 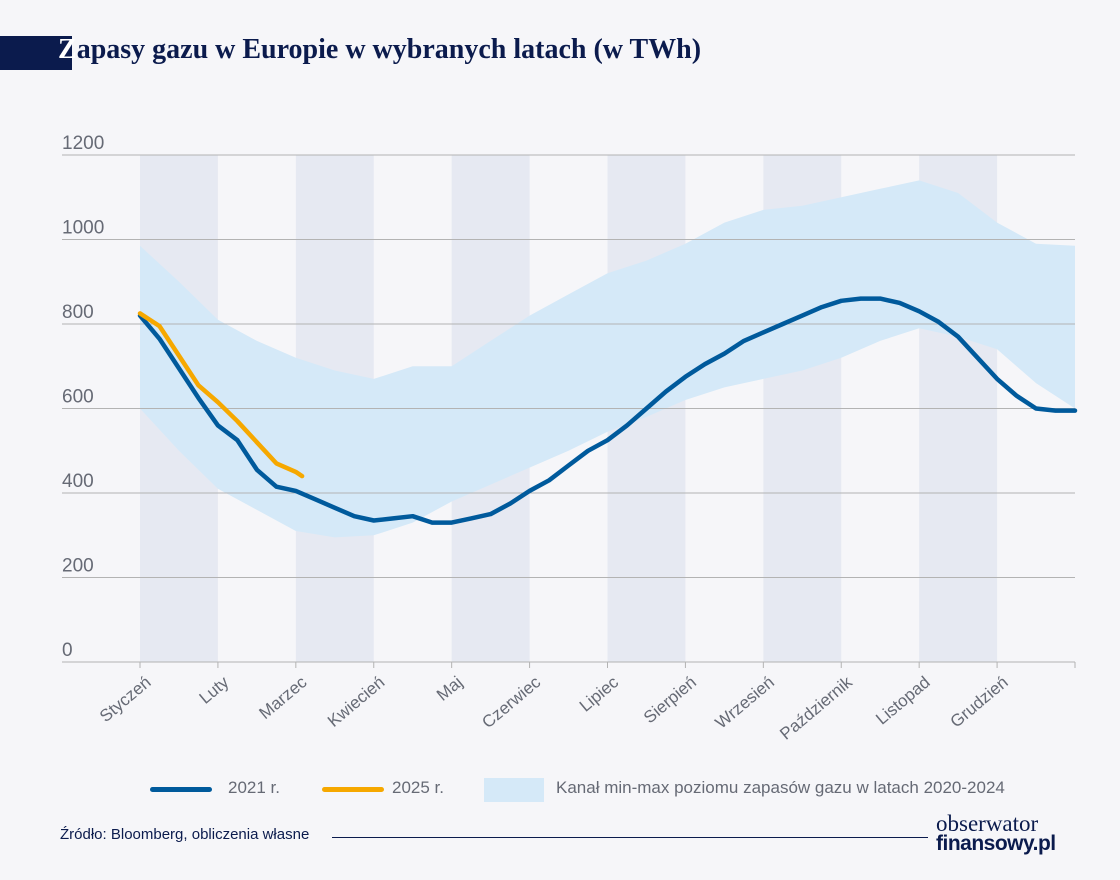 What do you see at coordinates (181, 789) in the screenshot?
I see `legend-swatch-2021` at bounding box center [181, 789].